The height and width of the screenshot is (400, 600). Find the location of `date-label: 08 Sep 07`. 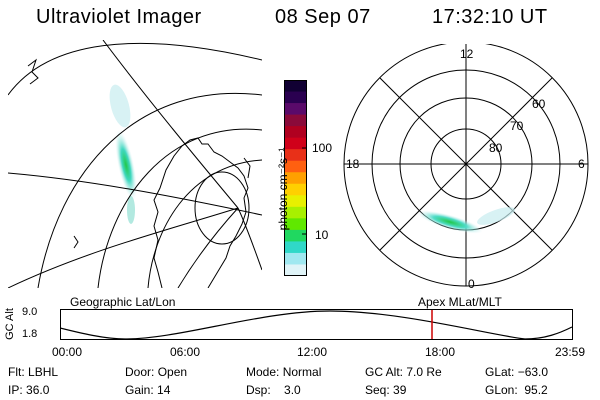

date-label: 08 Sep 07 is located at coordinates (323, 17).